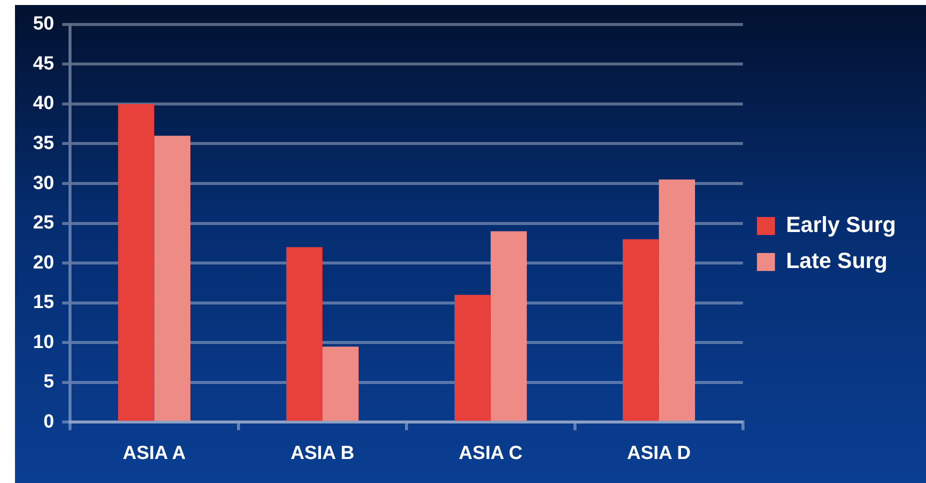 This screenshot has height=483, width=926. I want to click on x-tick-label: ASIA A, so click(154, 453).